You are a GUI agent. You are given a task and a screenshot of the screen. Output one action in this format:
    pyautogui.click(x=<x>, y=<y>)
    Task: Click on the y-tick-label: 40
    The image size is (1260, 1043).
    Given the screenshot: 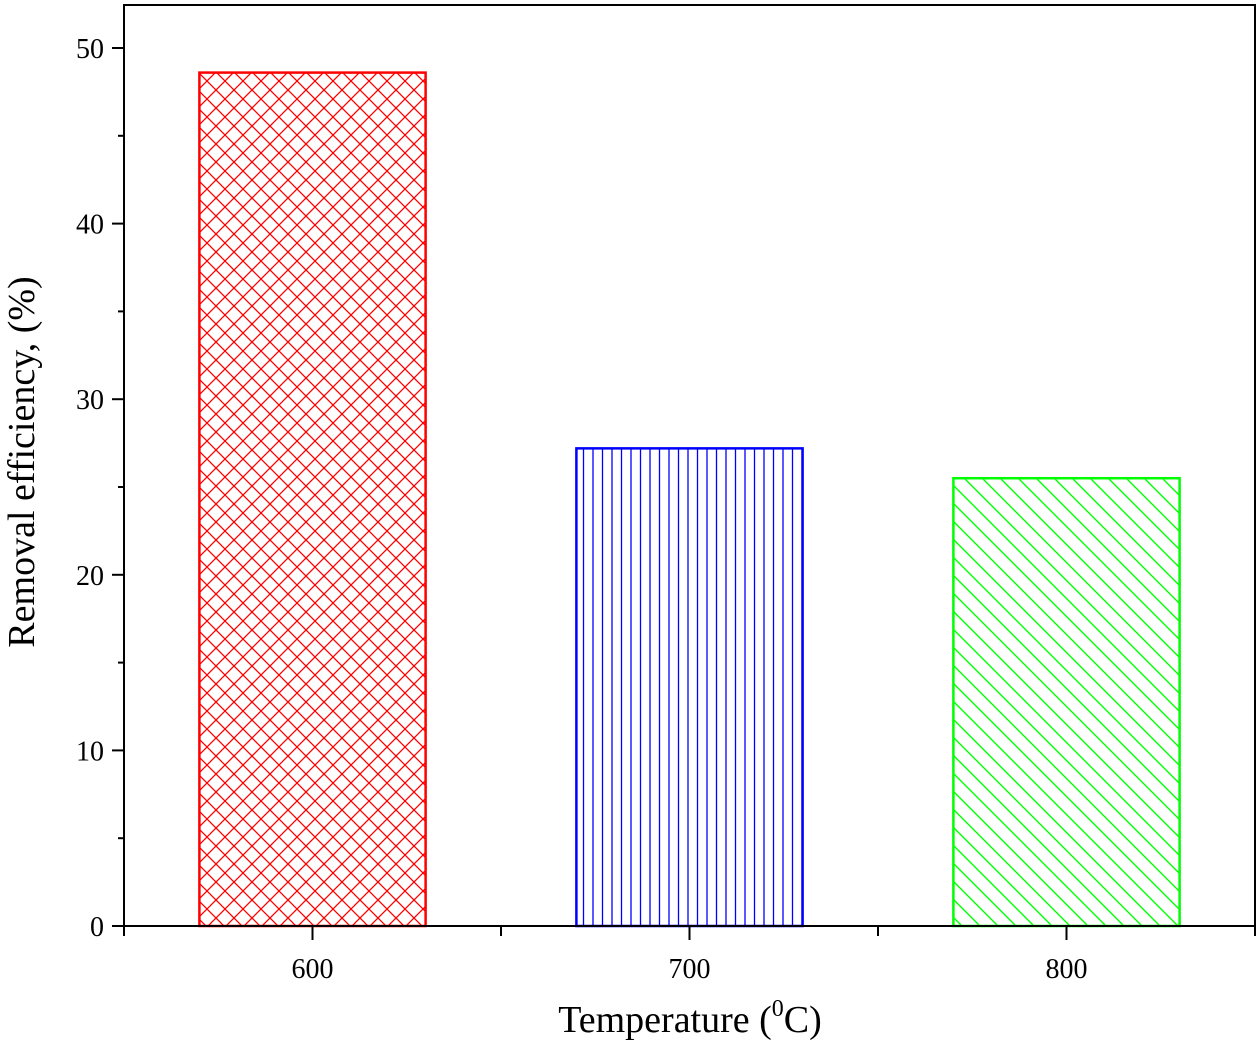 What is the action you would take?
    pyautogui.click(x=90, y=225)
    